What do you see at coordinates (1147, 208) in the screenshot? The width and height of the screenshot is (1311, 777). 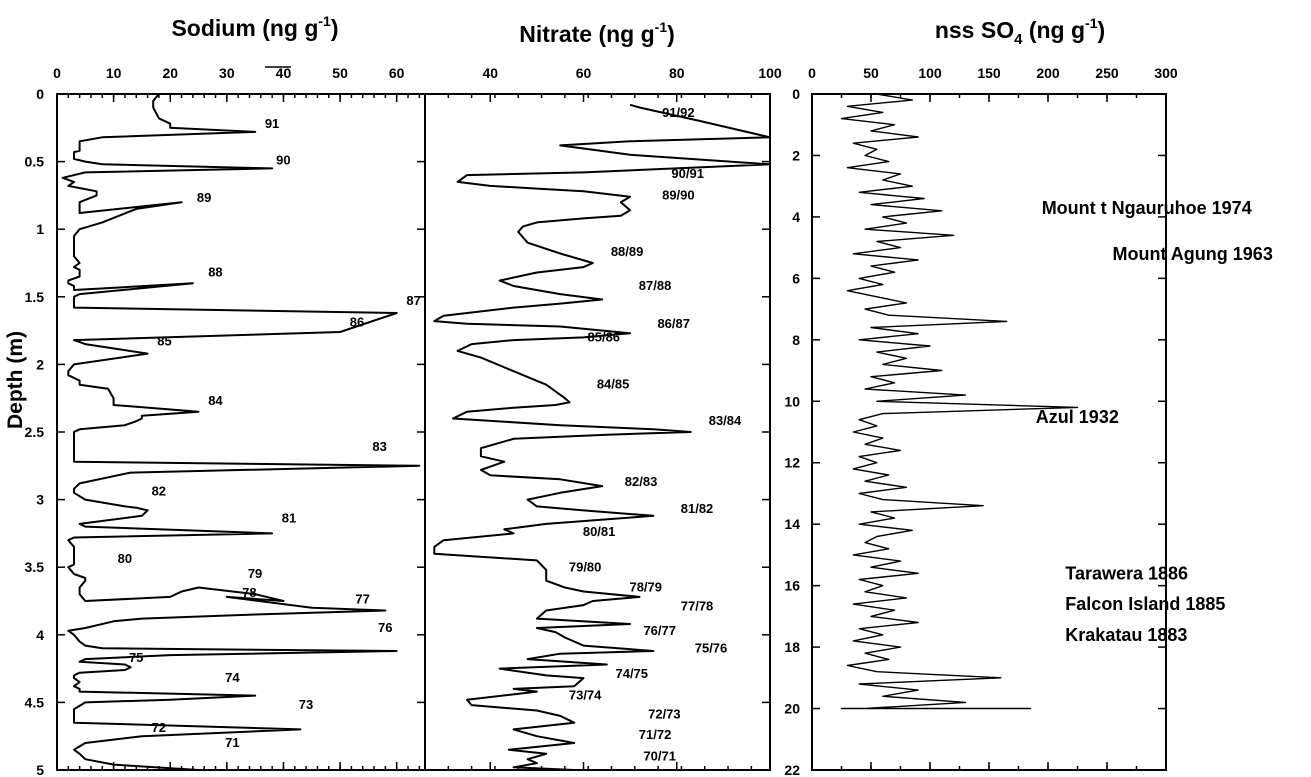 I see `annotation-2-0: Mount t Ngauruhoe 1974` at bounding box center [1147, 208].